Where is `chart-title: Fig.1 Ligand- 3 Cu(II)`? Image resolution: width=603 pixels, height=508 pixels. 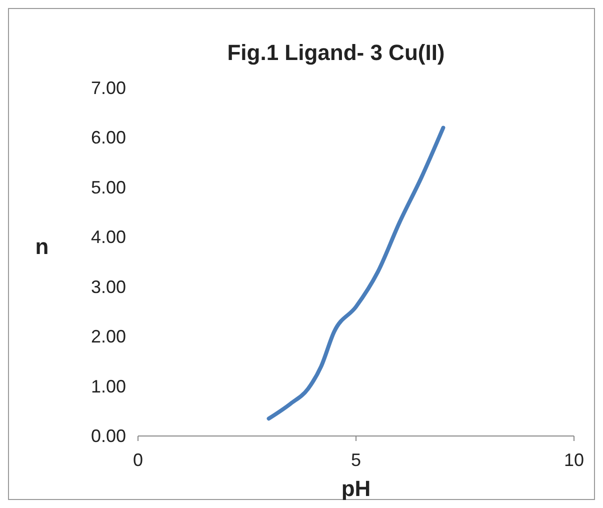
chart-title: Fig.1 Ligand- 3 Cu(II) is located at coordinates (336, 52).